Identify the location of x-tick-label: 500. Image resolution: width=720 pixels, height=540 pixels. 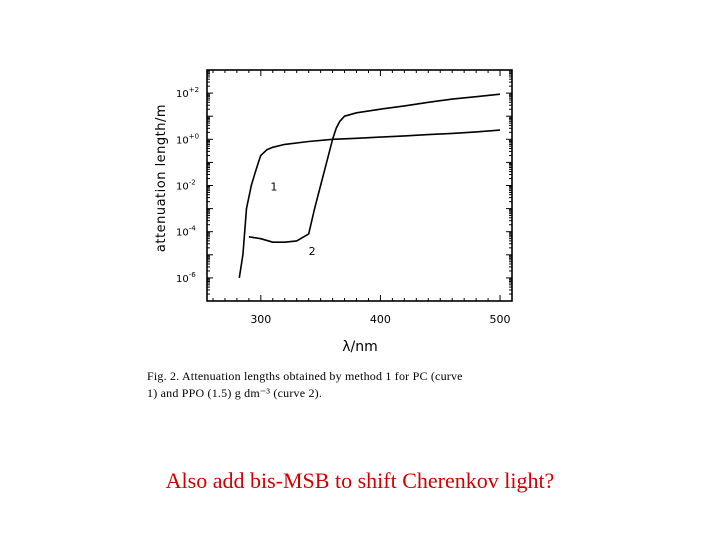
(500, 319).